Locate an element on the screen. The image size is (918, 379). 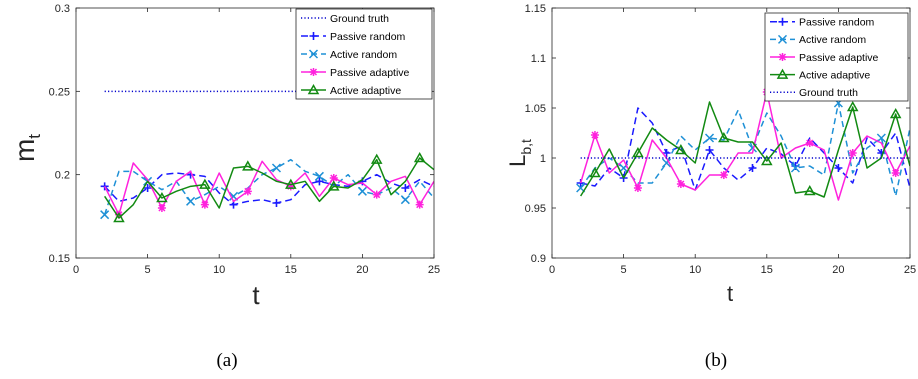
y-tick-label: 1 is located at coordinates (543, 159).